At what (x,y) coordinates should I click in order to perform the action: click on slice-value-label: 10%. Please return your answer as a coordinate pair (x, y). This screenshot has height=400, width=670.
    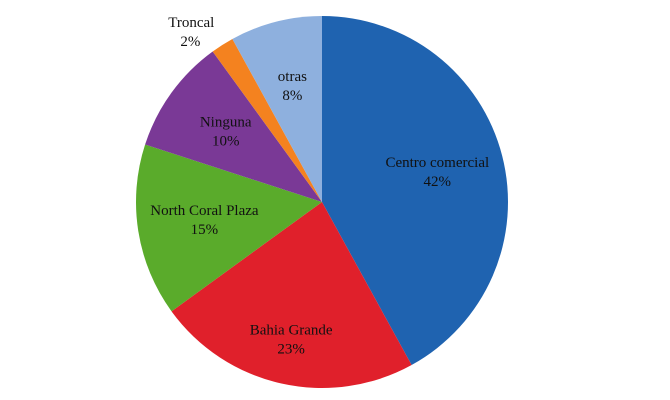
    Looking at the image, I should click on (226, 141).